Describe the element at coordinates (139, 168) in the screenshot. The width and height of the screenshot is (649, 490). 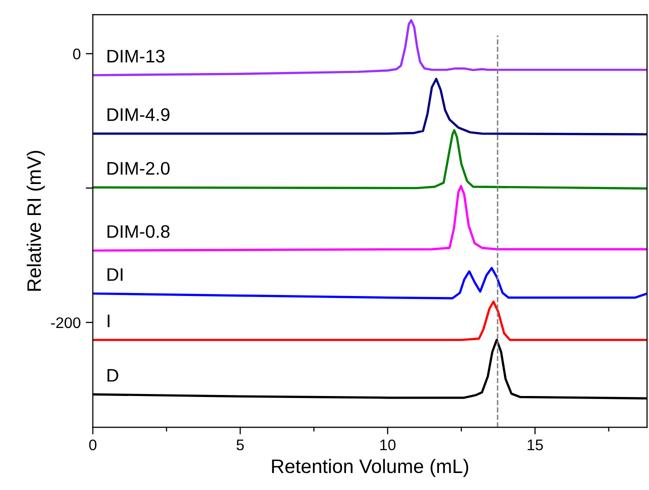
I see `series-label: DIM-2.0` at that location.